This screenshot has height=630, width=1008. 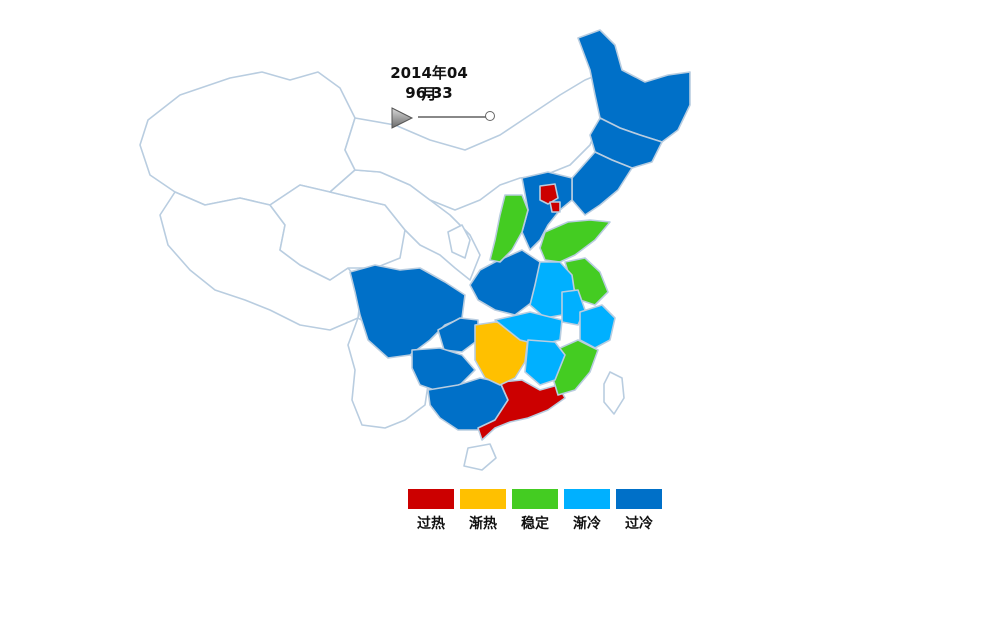 I want to click on region-hainan, so click(x=480, y=457).